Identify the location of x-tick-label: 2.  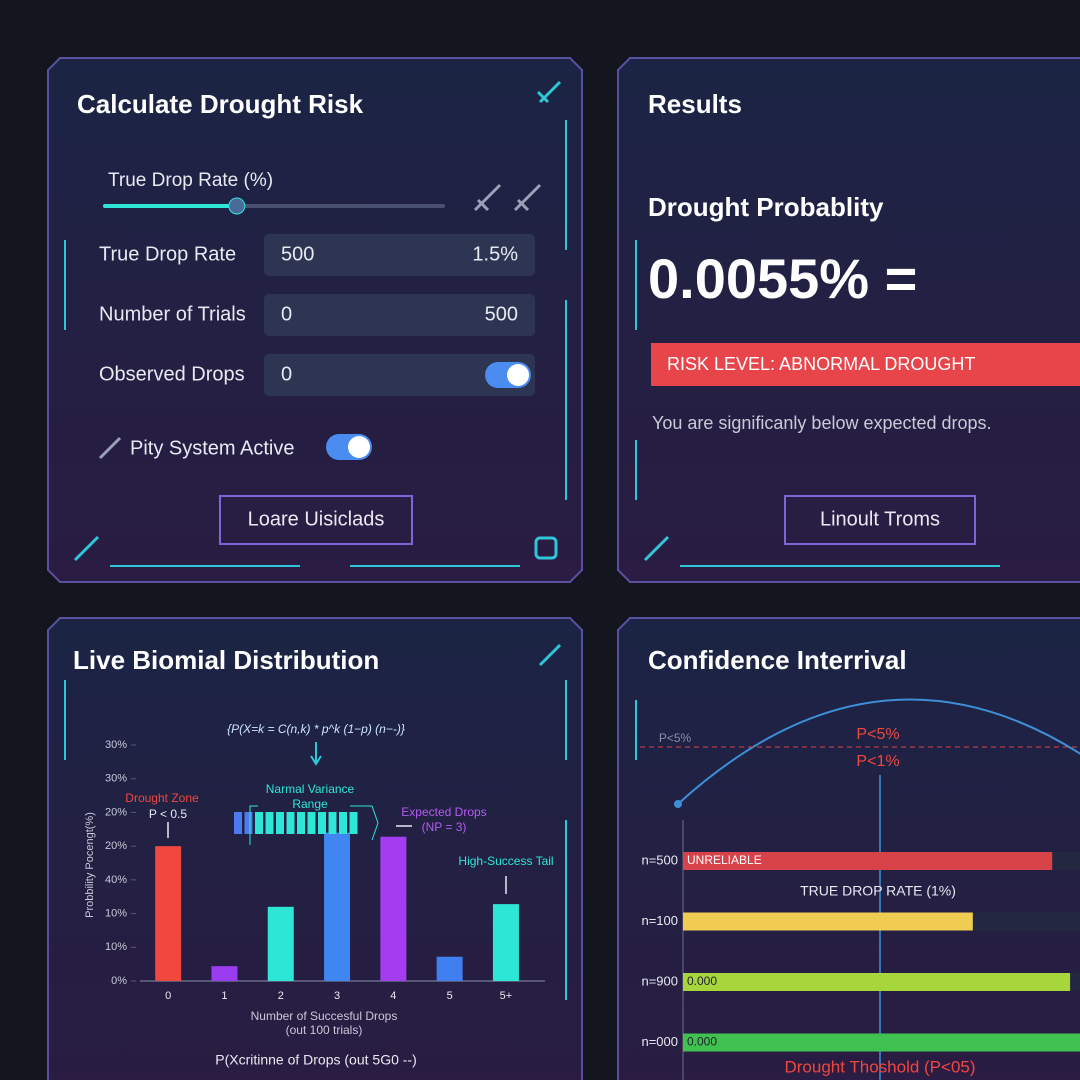
(281, 996).